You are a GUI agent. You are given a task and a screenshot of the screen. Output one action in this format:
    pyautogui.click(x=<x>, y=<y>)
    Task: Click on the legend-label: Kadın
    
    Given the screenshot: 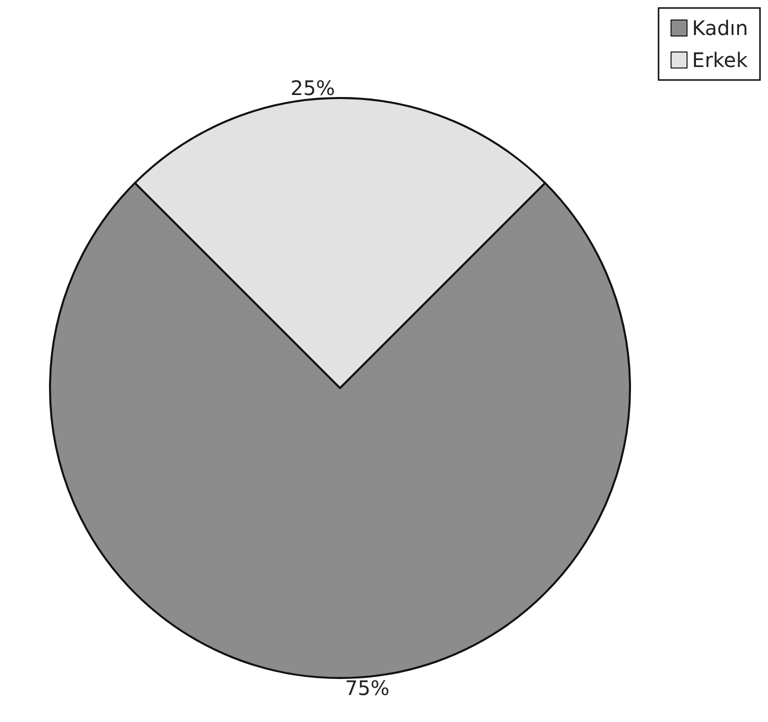 What is the action you would take?
    pyautogui.click(x=720, y=28)
    